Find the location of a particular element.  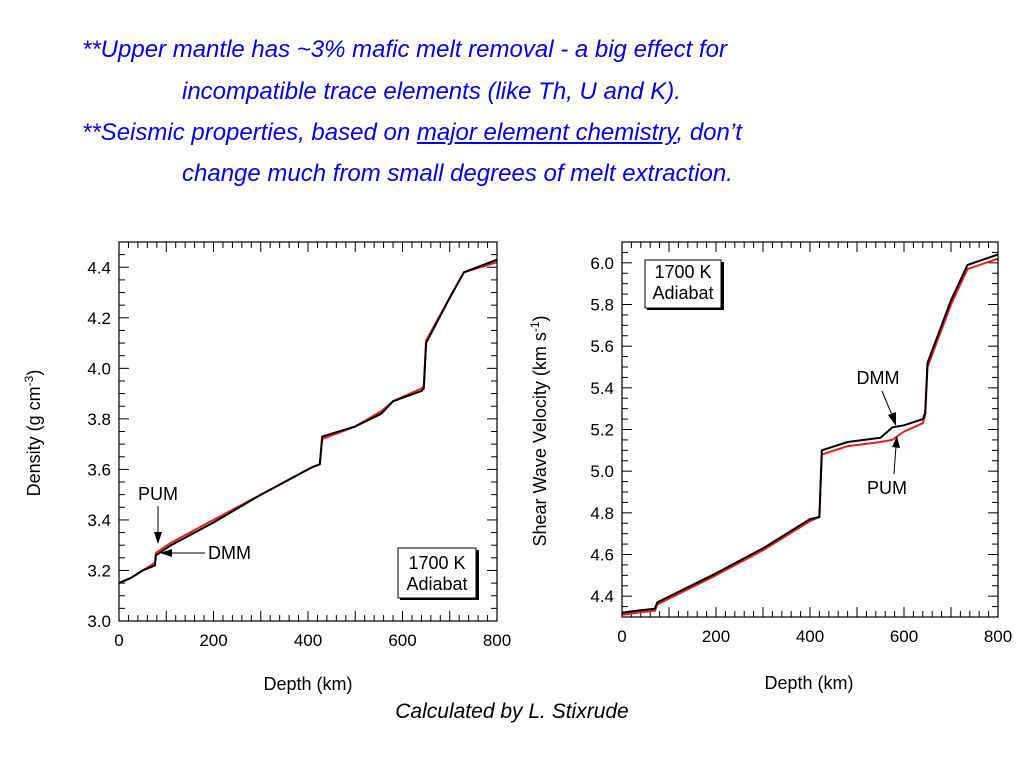

density-x-tick-label: 800 is located at coordinates (497, 640).